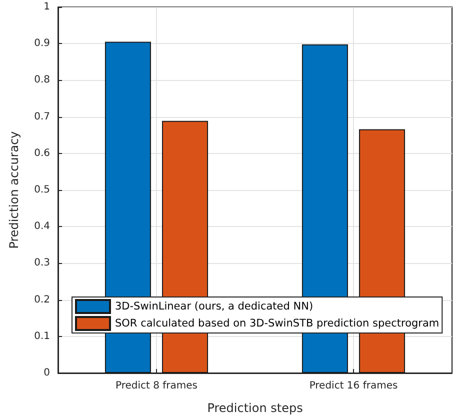  What do you see at coordinates (277, 324) in the screenshot?
I see `legend-label: SOR calculated based on 3D-SwinSTB prediction spectrogram` at bounding box center [277, 324].